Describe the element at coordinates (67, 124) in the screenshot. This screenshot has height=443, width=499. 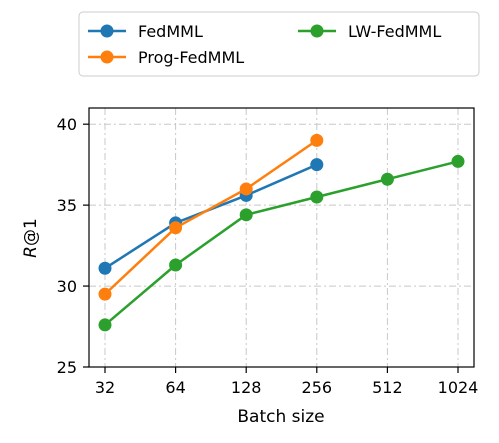
I see `y-tick-label: 40` at that location.